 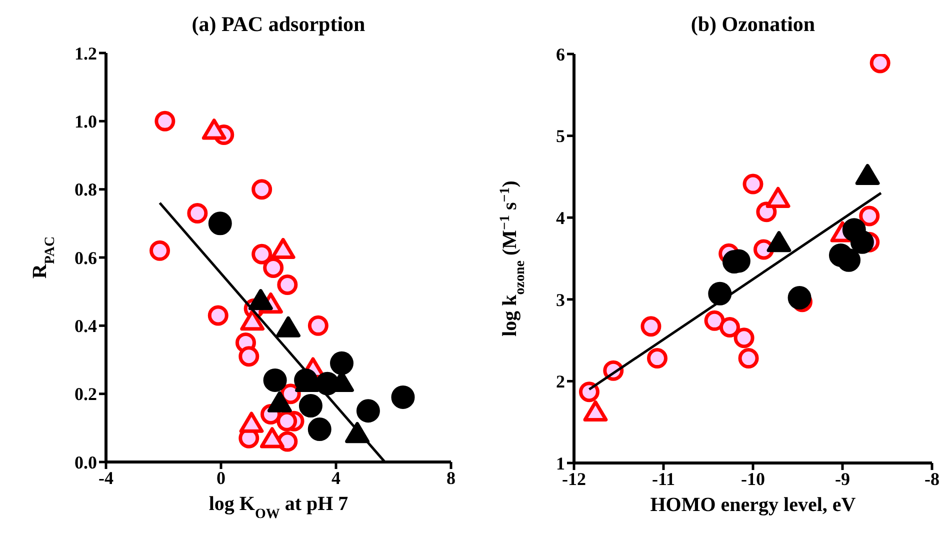 I want to click on x-tick-label: 0, so click(x=221, y=478).